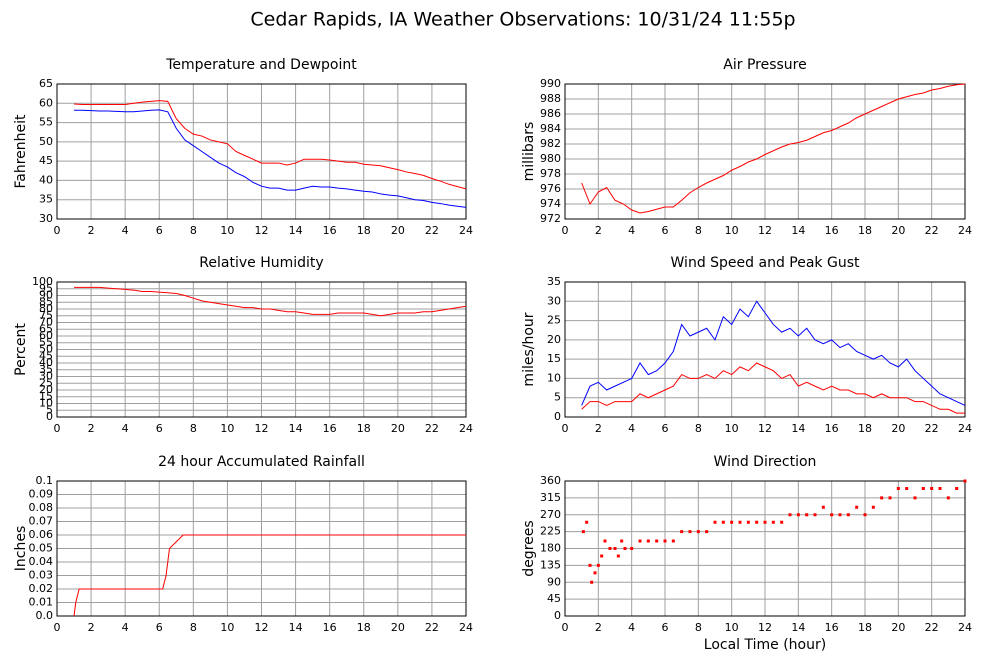  What do you see at coordinates (41, 534) in the screenshot?
I see `y-tick-label: 0.06` at bounding box center [41, 534].